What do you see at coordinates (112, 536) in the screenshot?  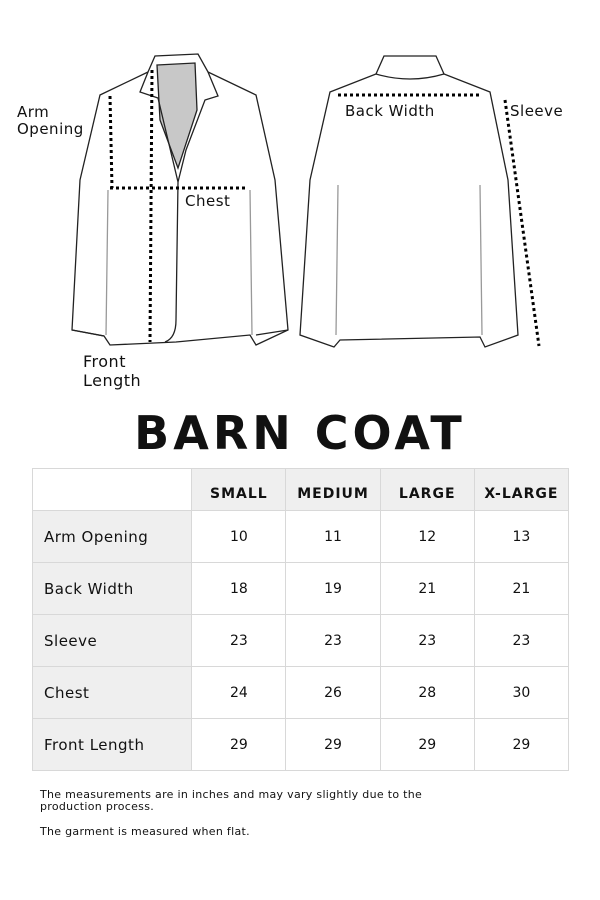 I see `row-label: Arm Opening` at bounding box center [112, 536].